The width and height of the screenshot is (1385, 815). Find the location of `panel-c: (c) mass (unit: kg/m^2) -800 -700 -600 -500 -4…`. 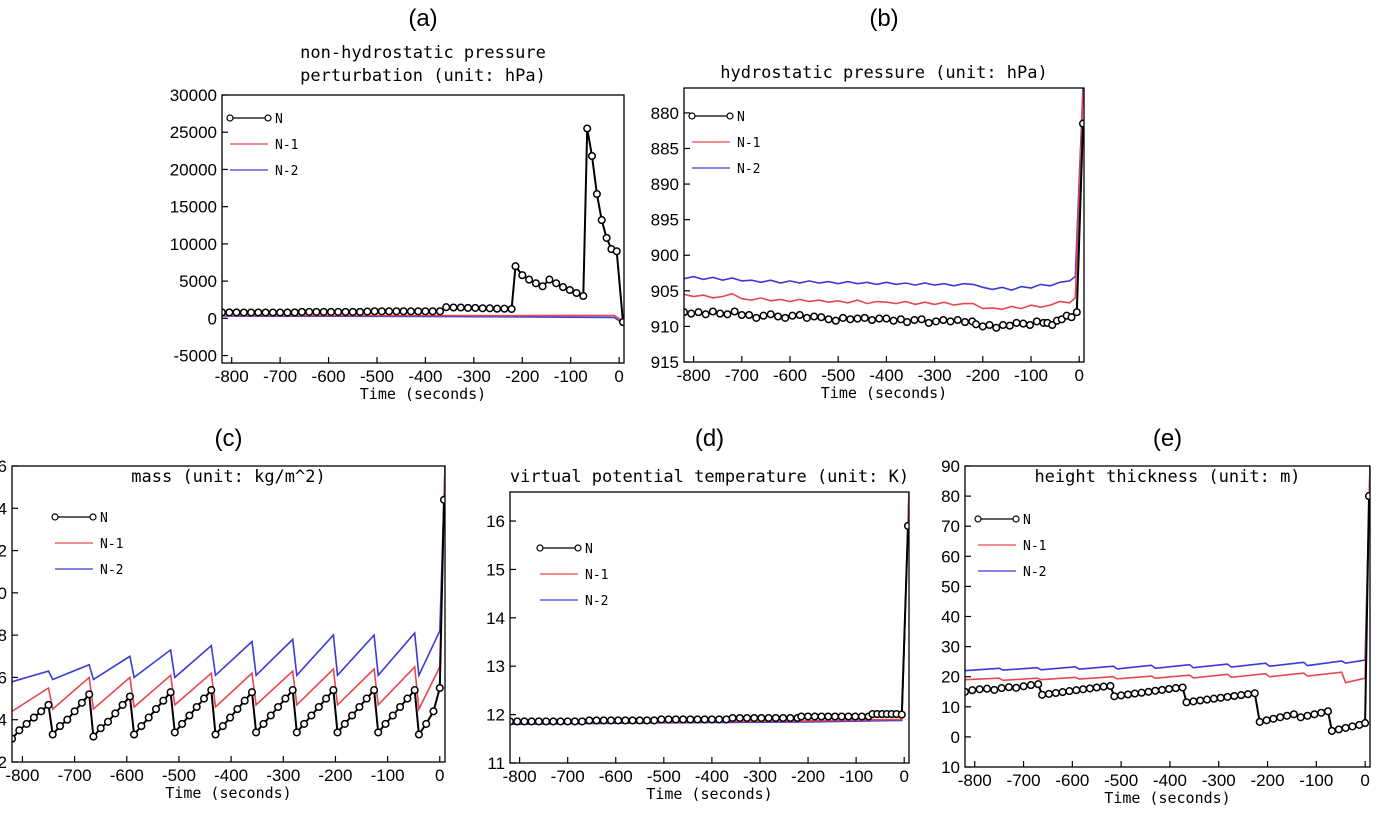

panel-c: (c) mass (unit: kg/m^2) -800 -700 -600 -500 -4… is located at coordinates (223, 613).